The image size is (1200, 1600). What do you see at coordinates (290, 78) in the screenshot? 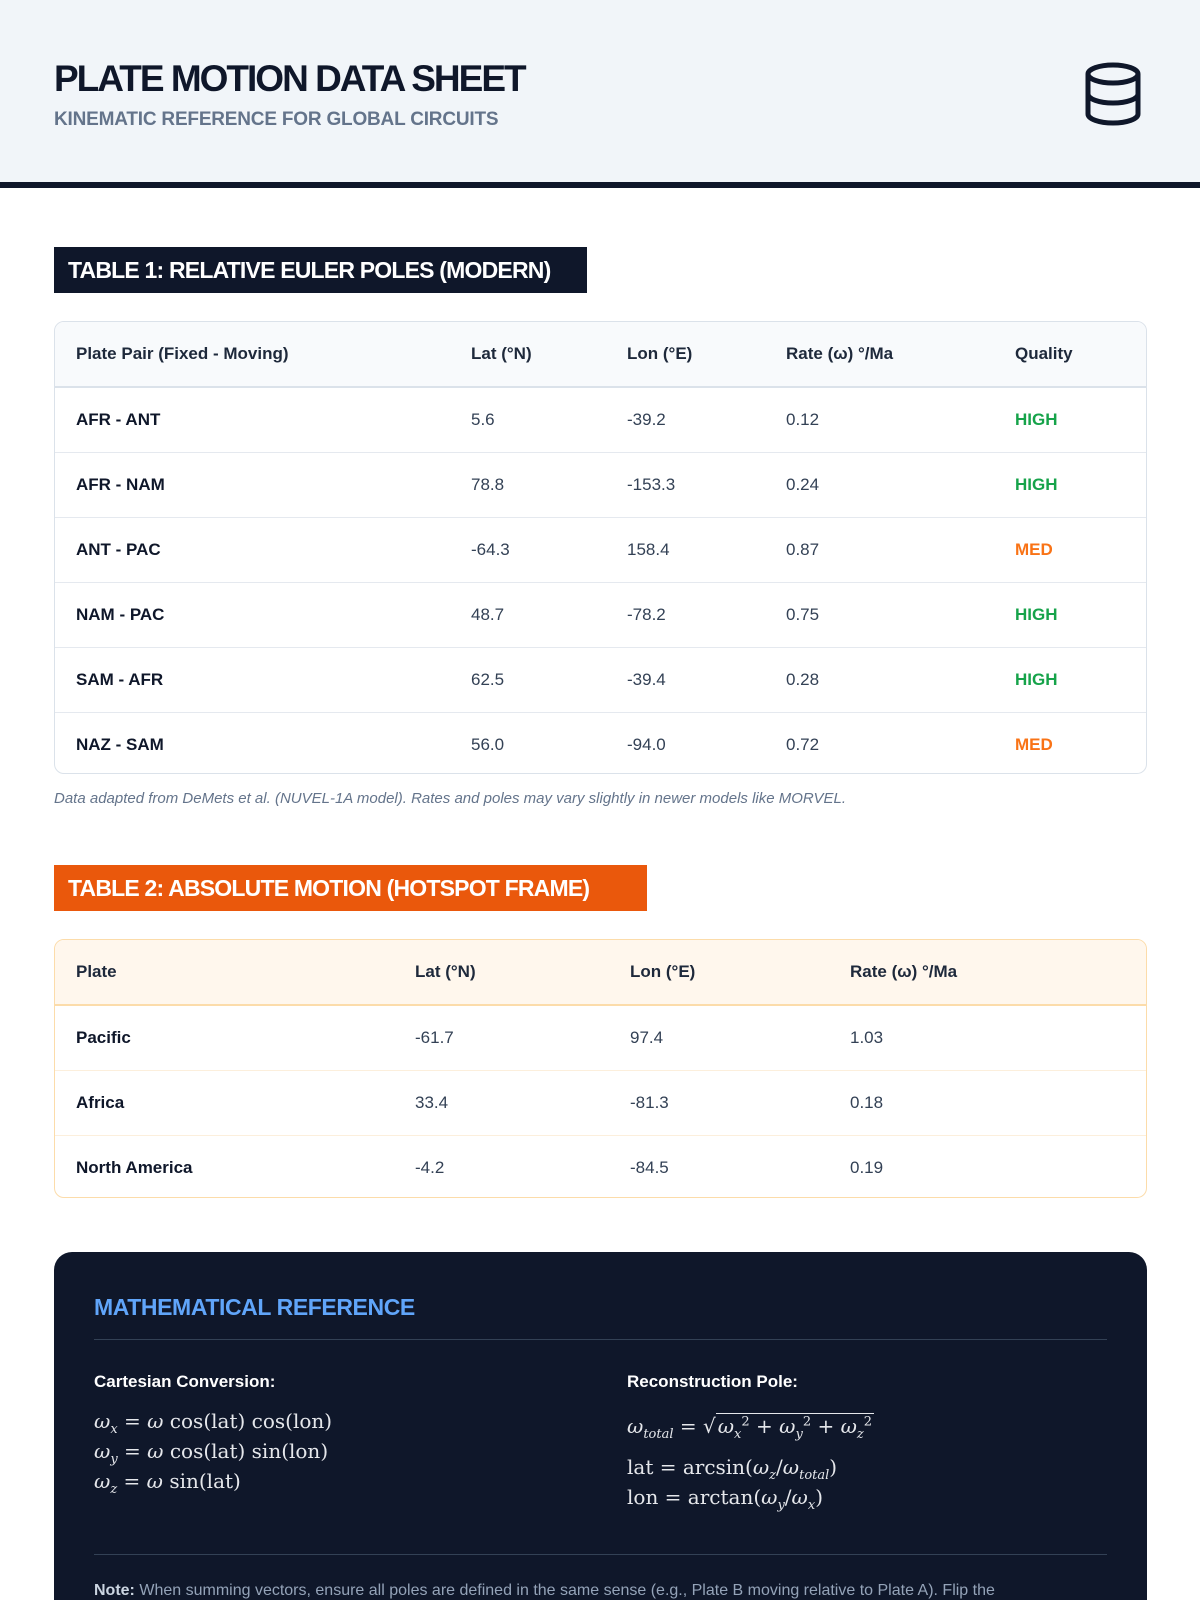
I see `page-title: PLATE MOTION DATA SHEET` at bounding box center [290, 78].